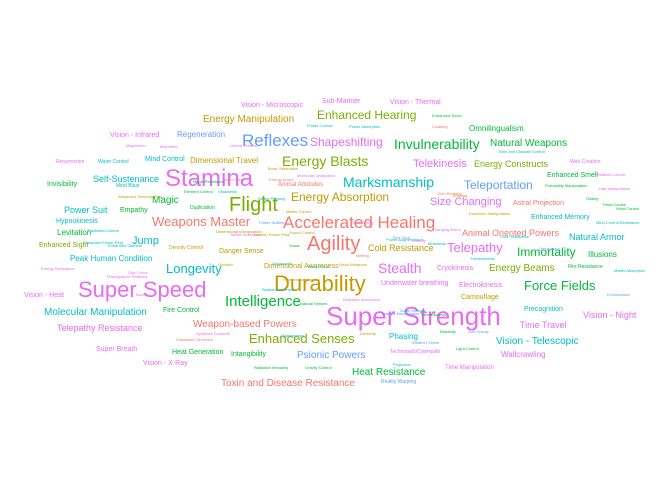  I want to click on word-enhanced-stamina: Enhanced Stamina, so click(125, 245).